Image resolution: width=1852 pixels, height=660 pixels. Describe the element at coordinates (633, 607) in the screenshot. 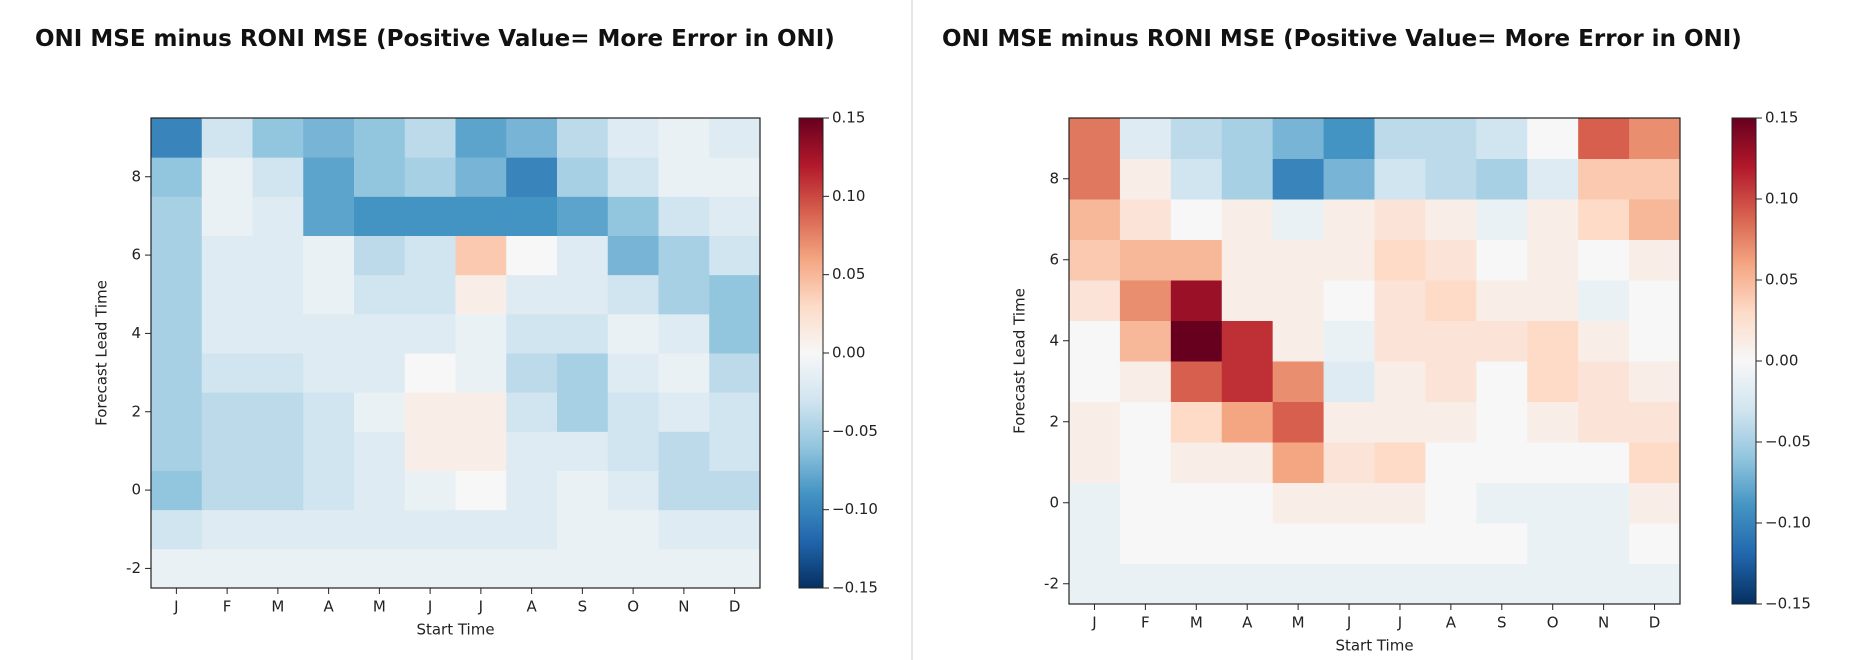

I see `x-tick-label: O` at that location.